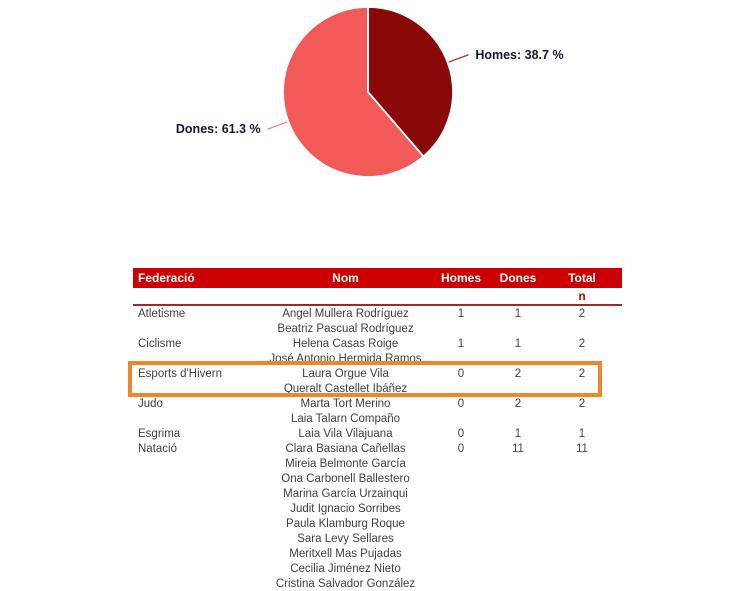 This screenshot has height=591, width=747. Describe the element at coordinates (582, 278) in the screenshot. I see `column-header-total: Total` at that location.